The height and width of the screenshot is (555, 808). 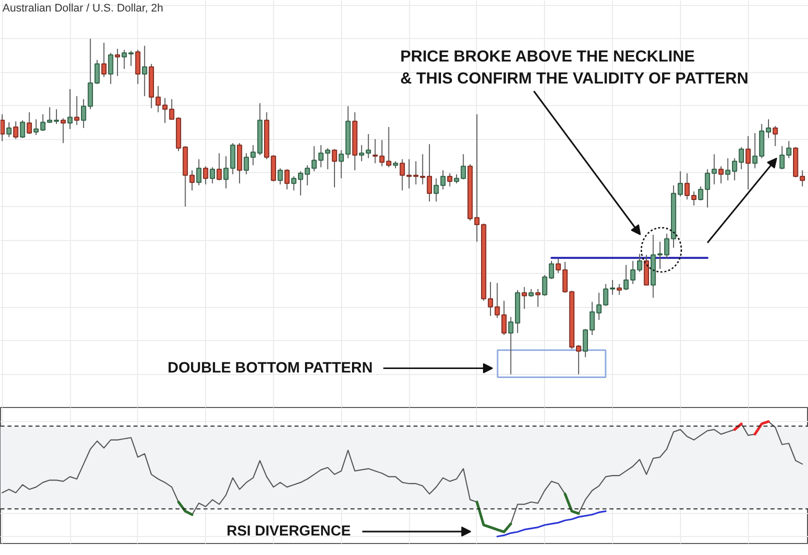 I want to click on annotation: RSI DIVERGENCE, so click(x=289, y=532).